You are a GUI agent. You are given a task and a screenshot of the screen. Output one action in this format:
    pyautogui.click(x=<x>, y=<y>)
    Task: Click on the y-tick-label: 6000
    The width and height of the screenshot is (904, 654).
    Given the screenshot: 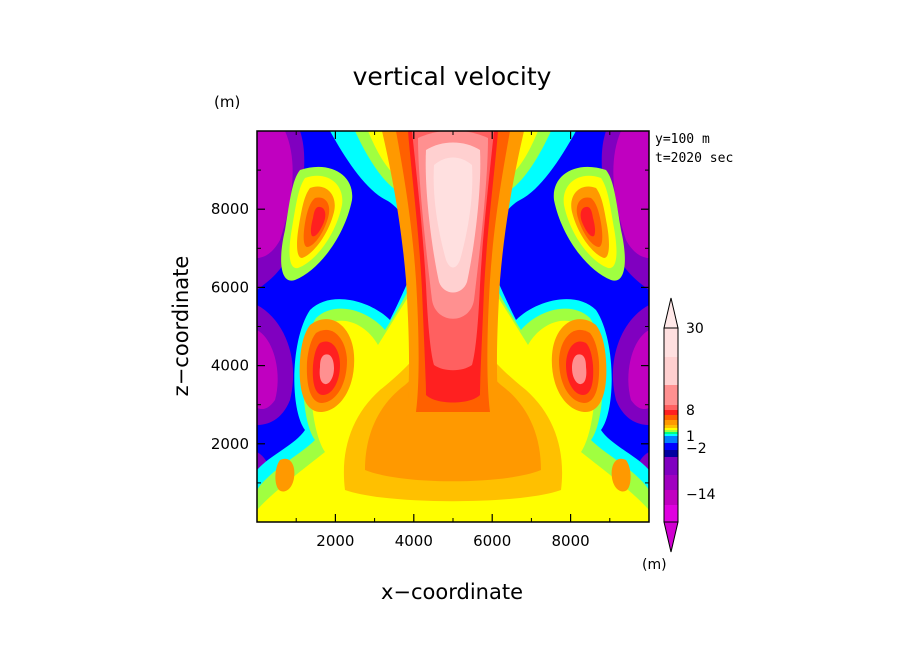 What is the action you would take?
    pyautogui.click(x=230, y=287)
    